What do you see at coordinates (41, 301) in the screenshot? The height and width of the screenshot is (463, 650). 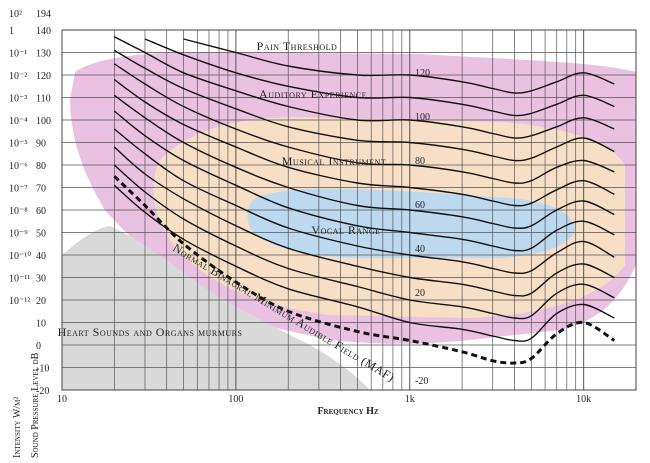 I see `db-tick-label: 20` at bounding box center [41, 301].